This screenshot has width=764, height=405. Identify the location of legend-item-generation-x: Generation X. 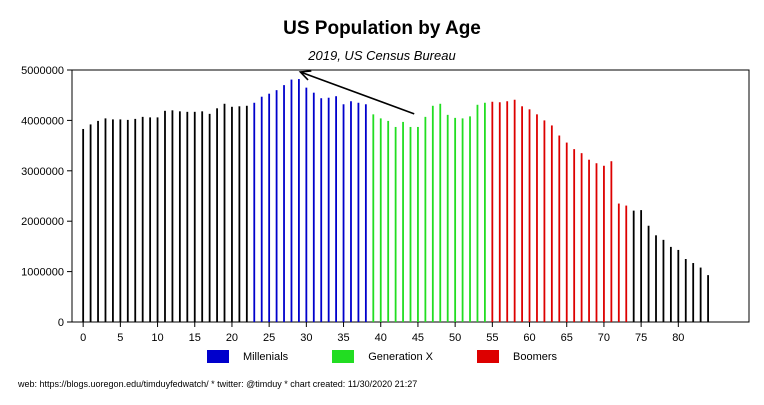
(382, 356).